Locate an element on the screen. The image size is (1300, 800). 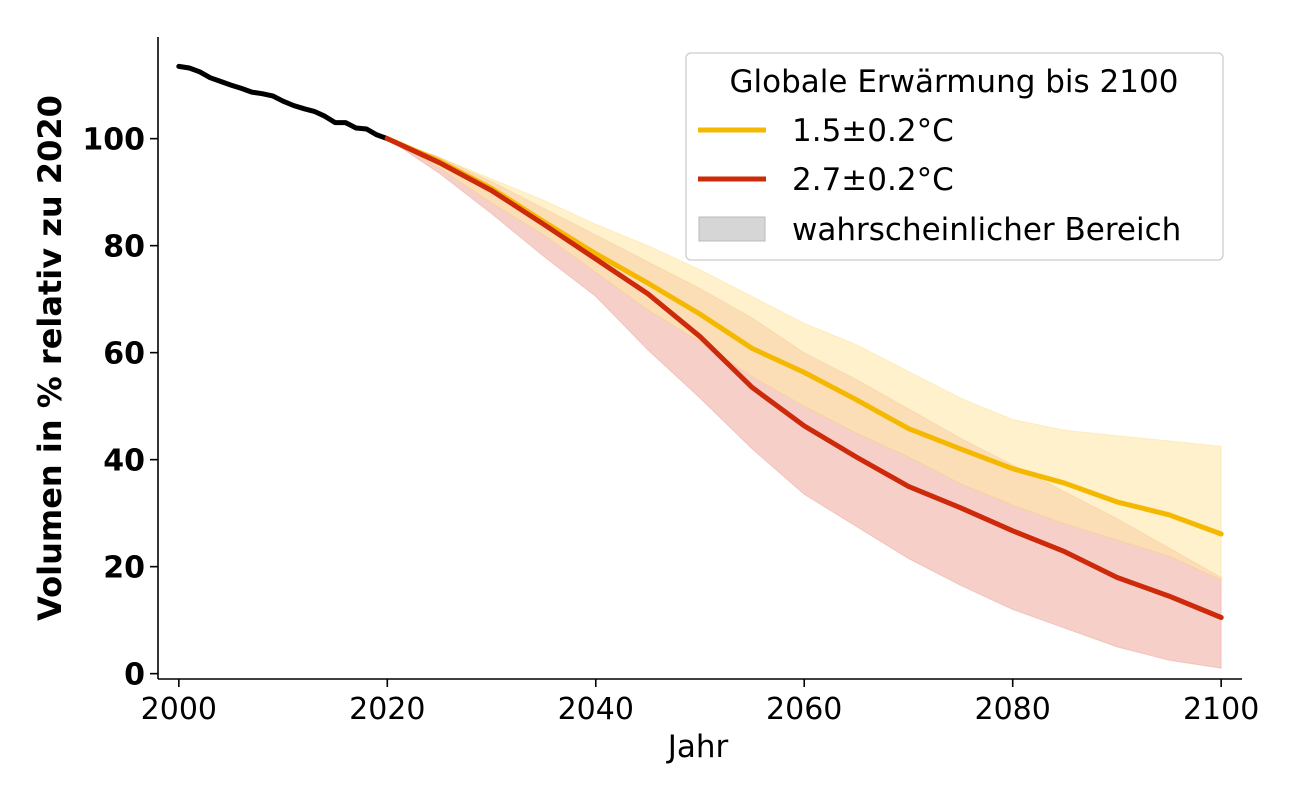
y-tick-label: 60 is located at coordinates (124, 354).